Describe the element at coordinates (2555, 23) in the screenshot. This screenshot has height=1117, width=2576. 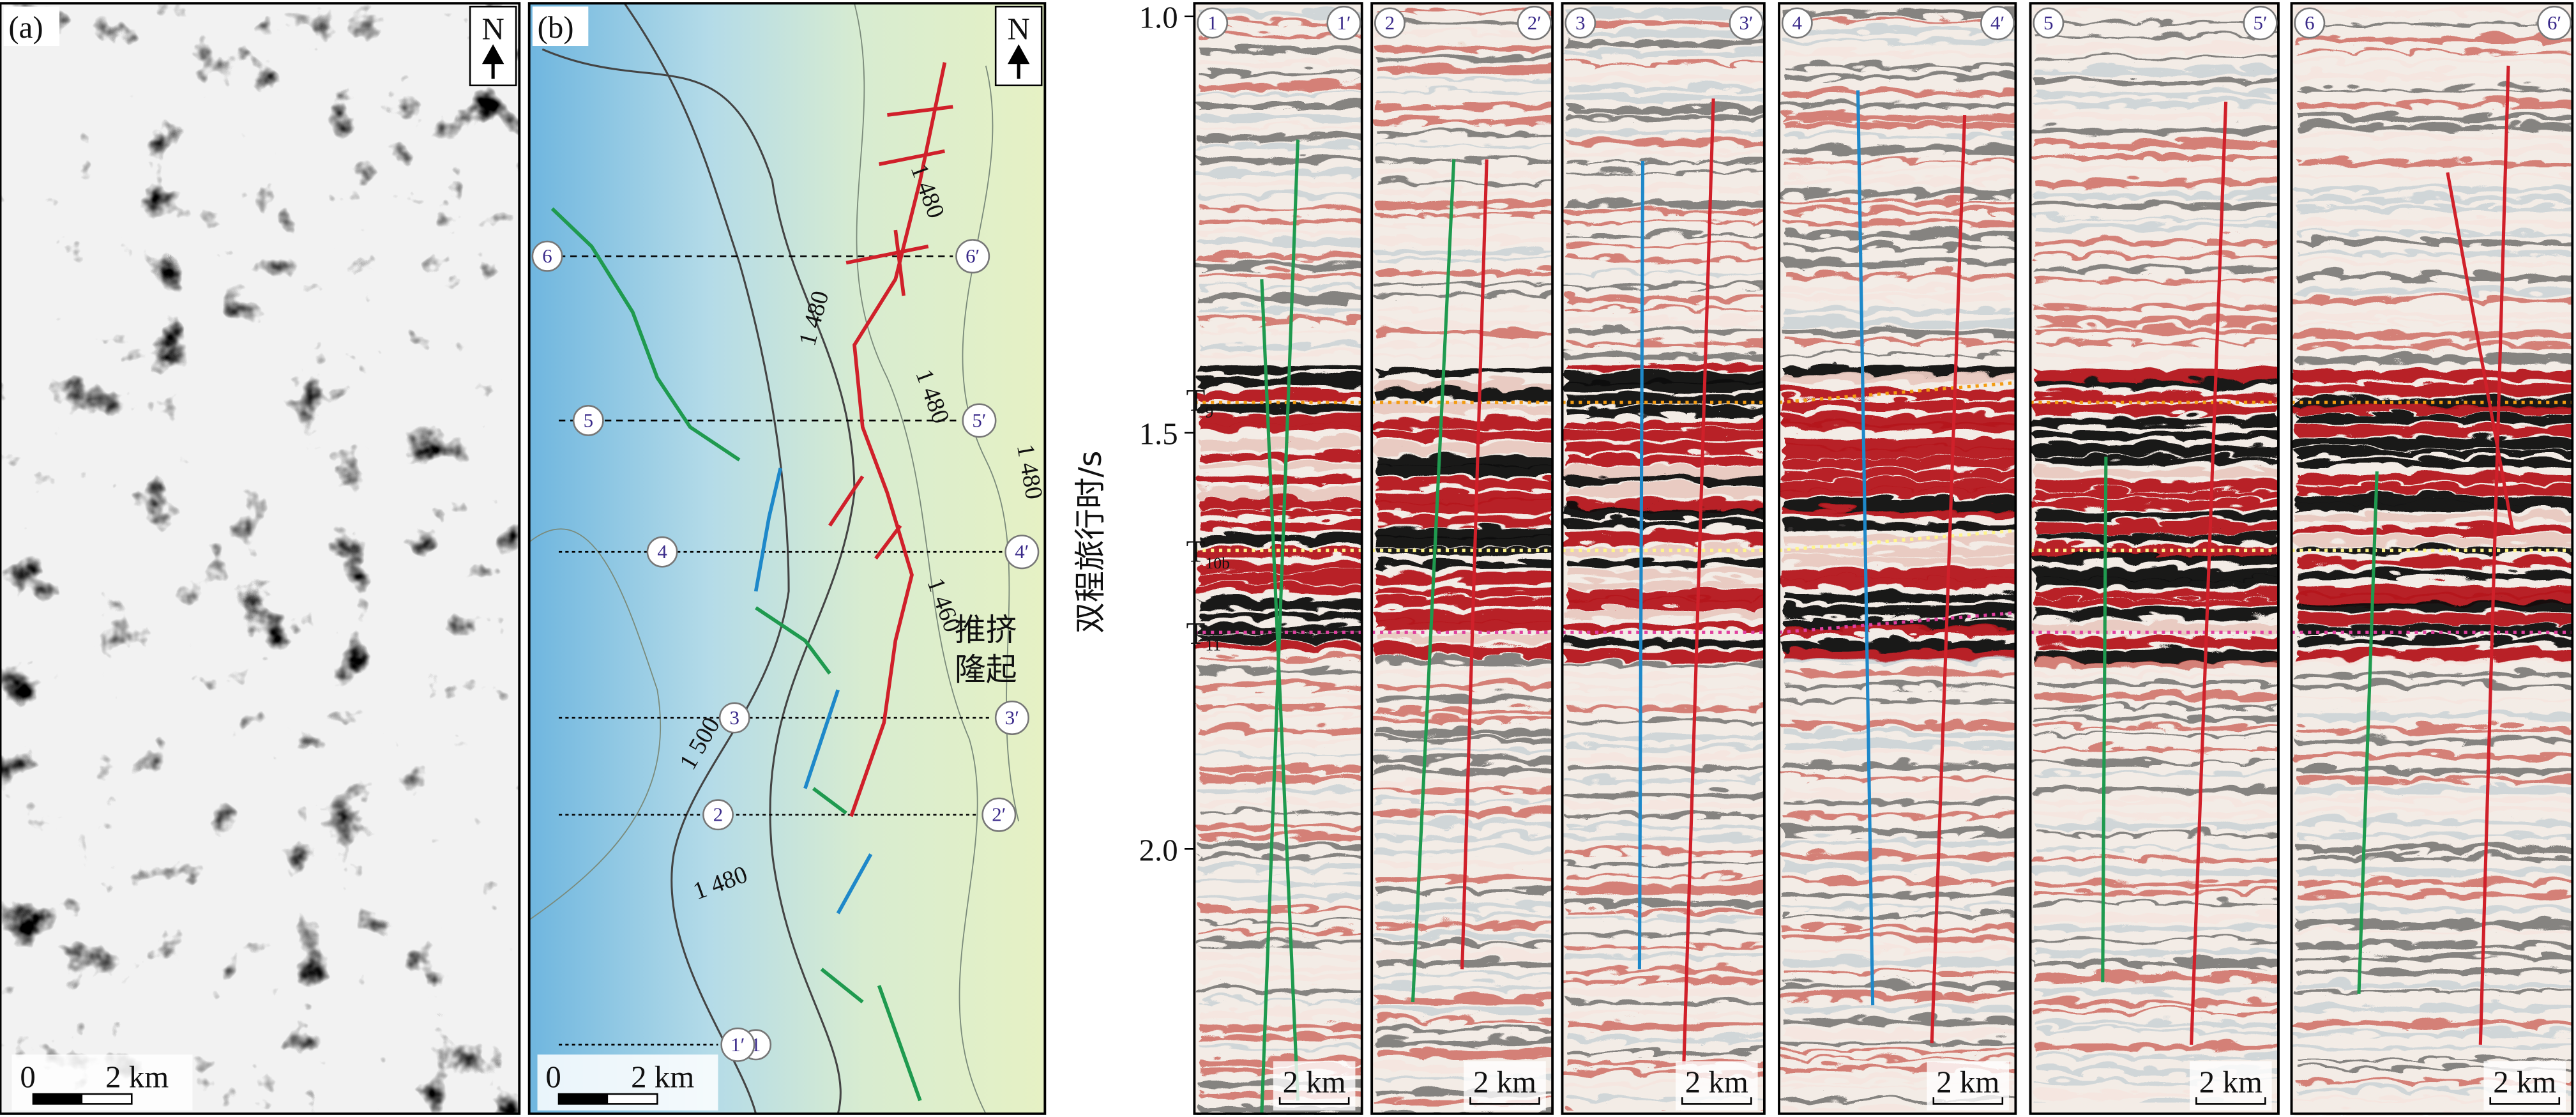
I see `profile-marker` at that location.